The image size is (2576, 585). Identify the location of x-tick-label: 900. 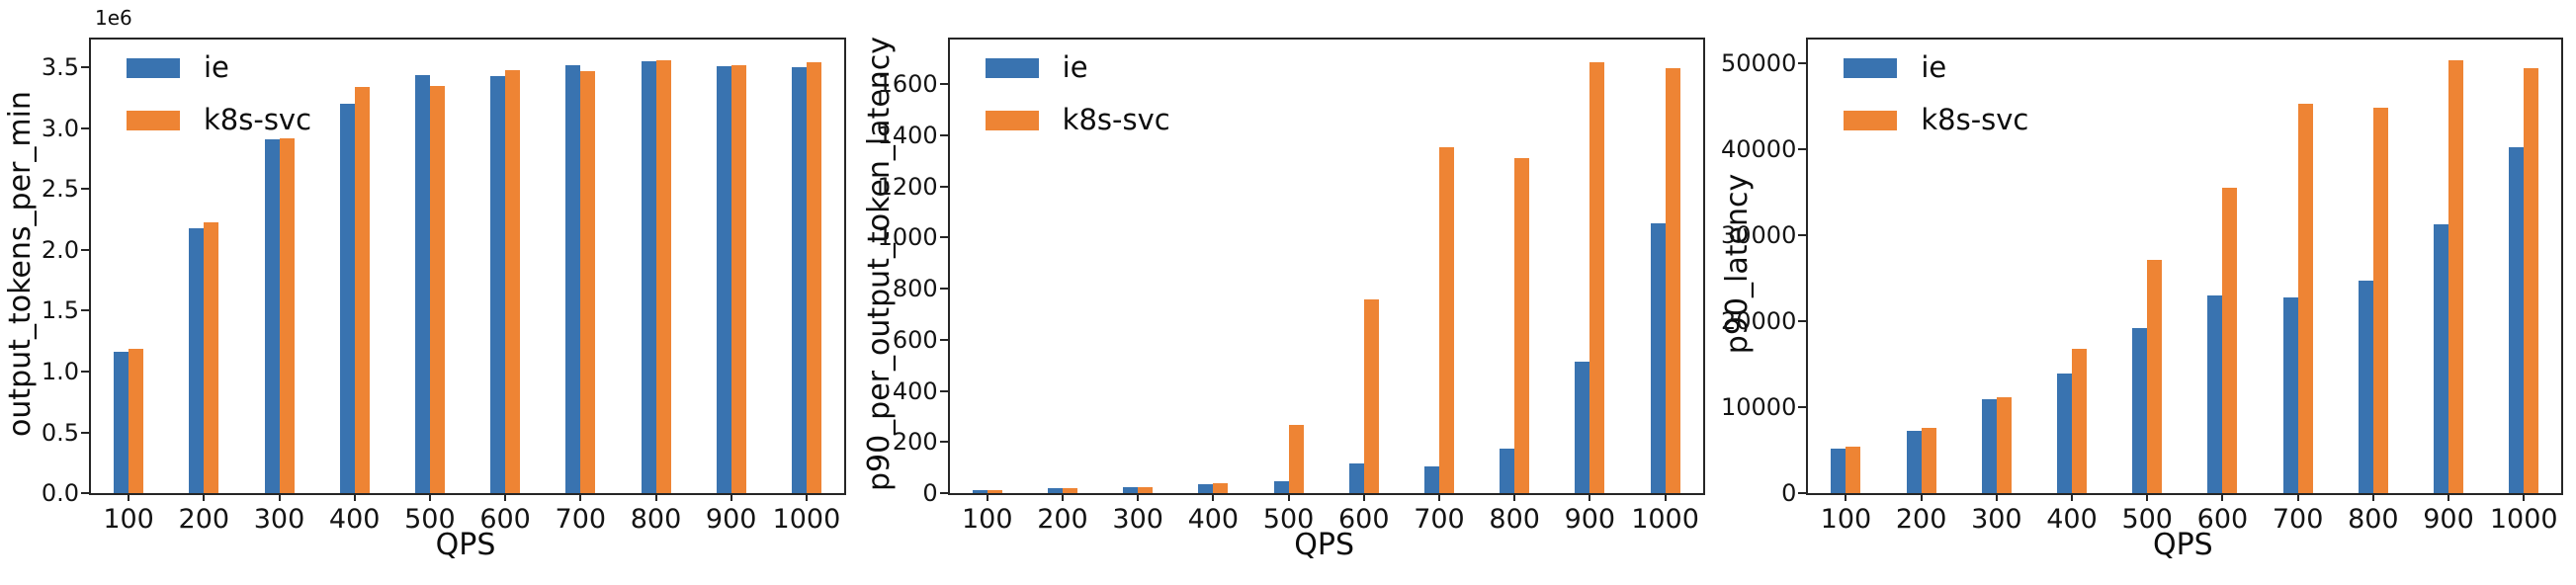
(2448, 519).